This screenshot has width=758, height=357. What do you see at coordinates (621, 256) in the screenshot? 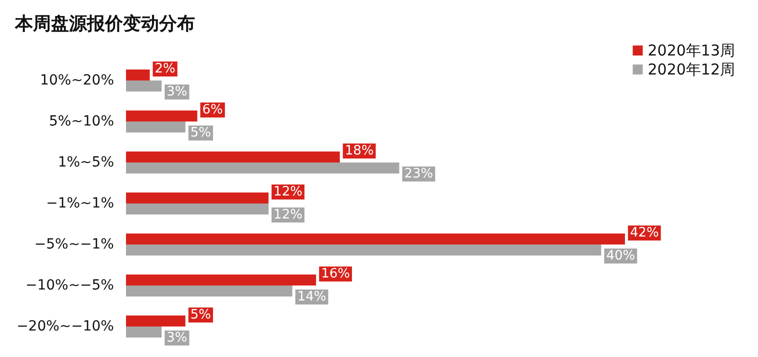
I see `data-label: 40%` at bounding box center [621, 256].